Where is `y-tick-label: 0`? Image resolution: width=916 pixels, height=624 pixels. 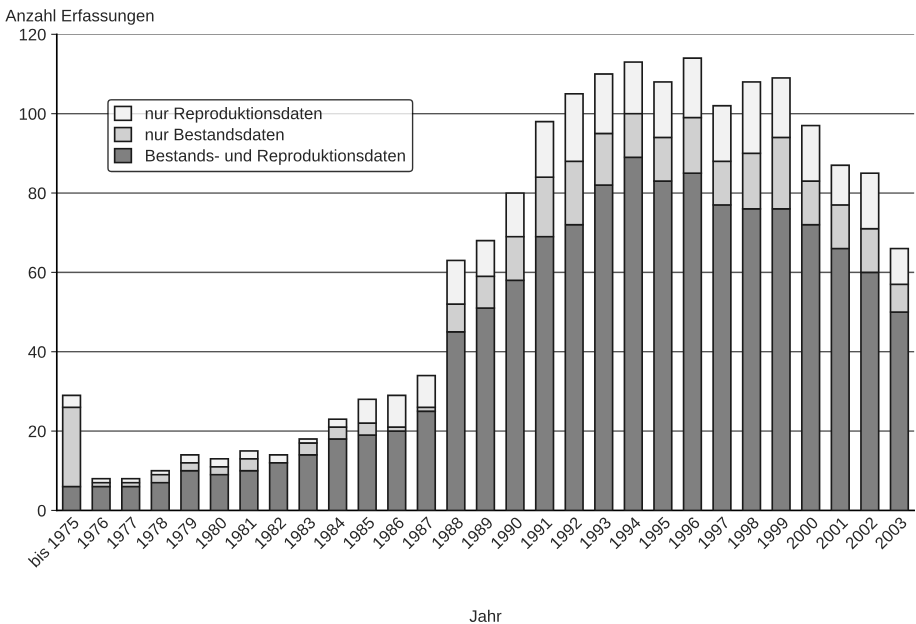 y-tick-label: 0 is located at coordinates (42, 510).